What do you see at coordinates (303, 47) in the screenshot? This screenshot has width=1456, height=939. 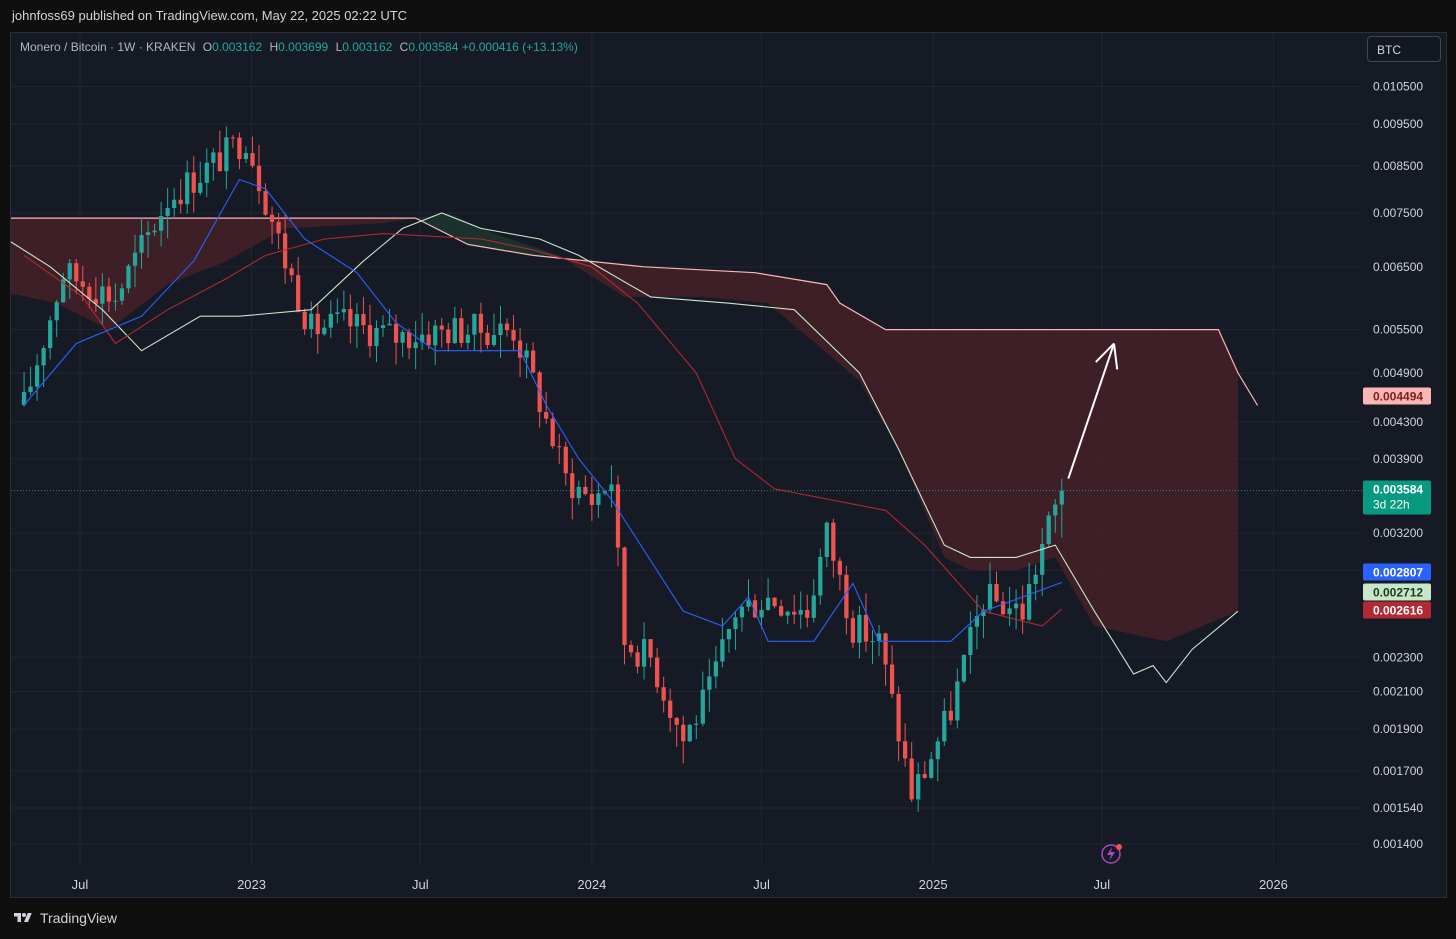 I see `high-value: 0.003699` at bounding box center [303, 47].